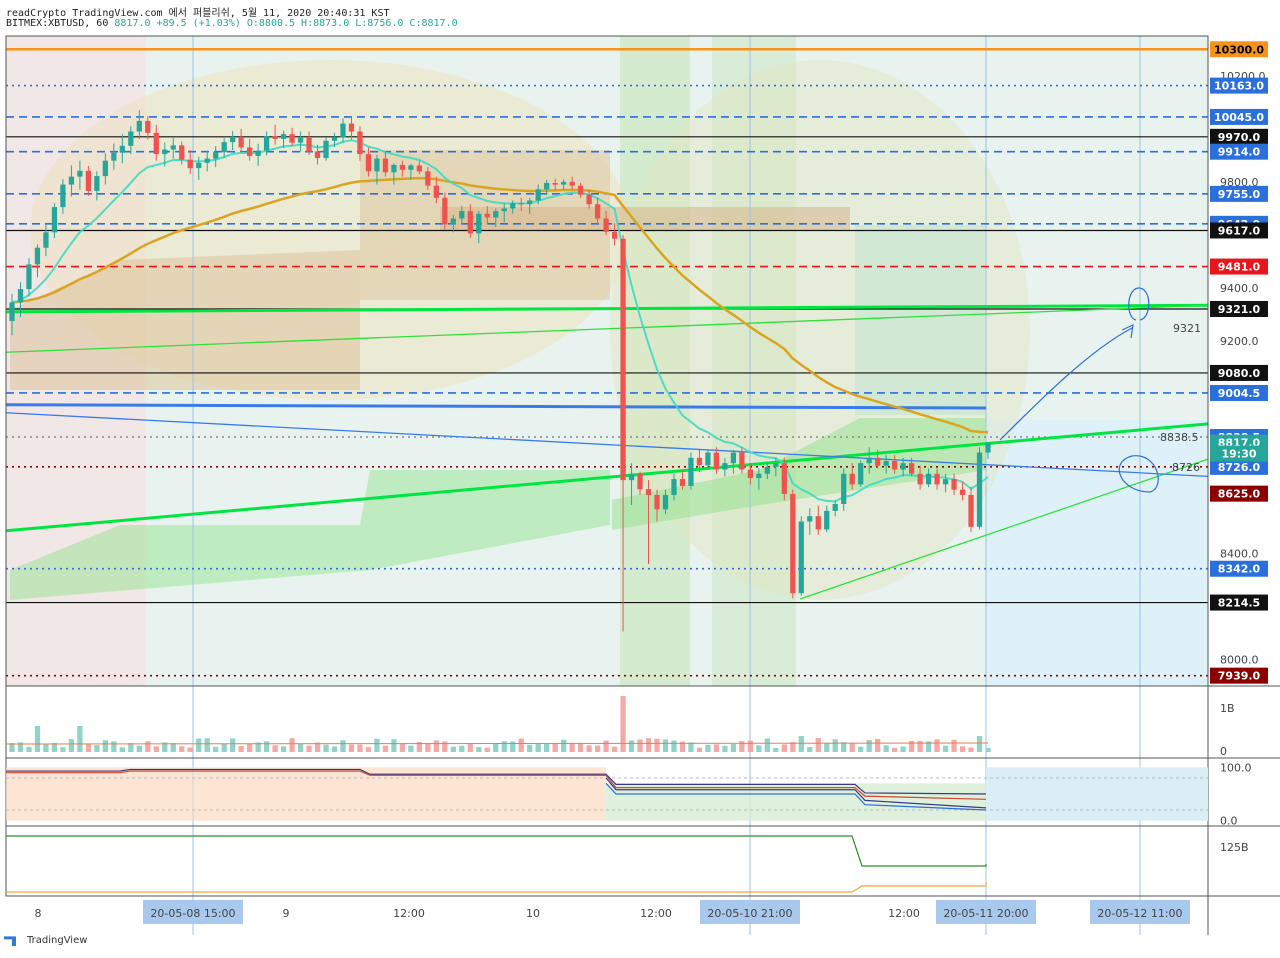  What do you see at coordinates (1239, 288) in the screenshot?
I see `price-axis-tick: 9400.0` at bounding box center [1239, 288].